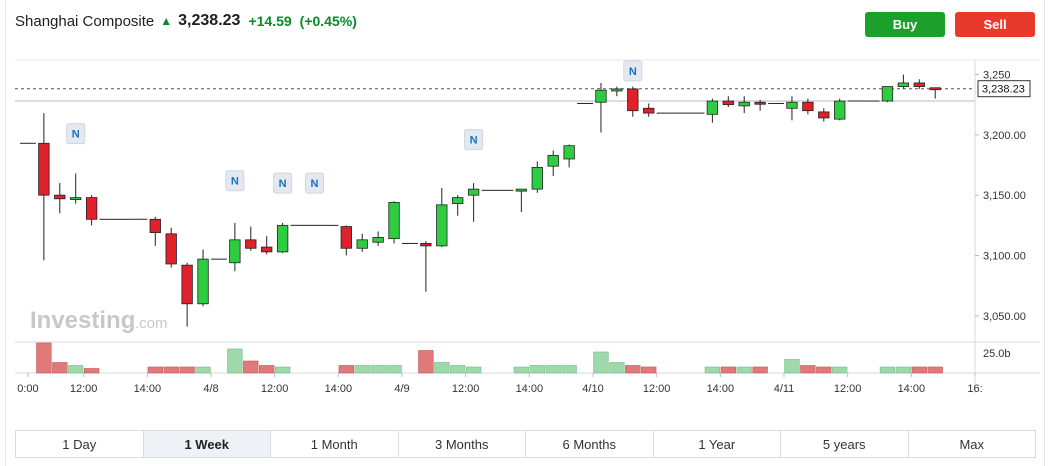 This screenshot has width=1048, height=466. Describe the element at coordinates (151, 323) in the screenshot. I see `watermark-suffix: .com` at that location.